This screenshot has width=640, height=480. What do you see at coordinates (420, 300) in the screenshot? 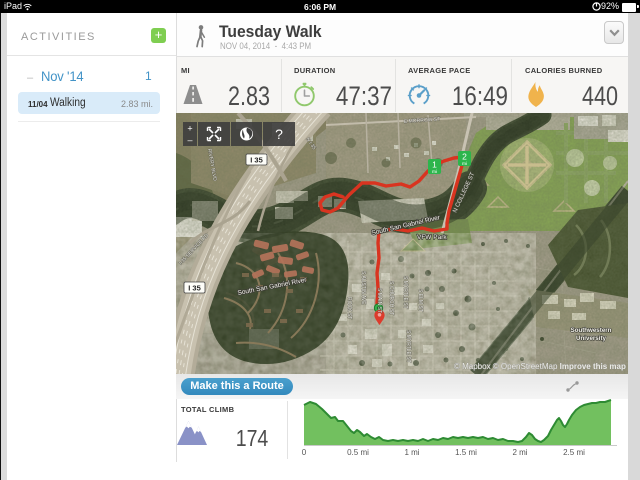
I see `svg-text: S ELM ST` at bounding box center [420, 300].